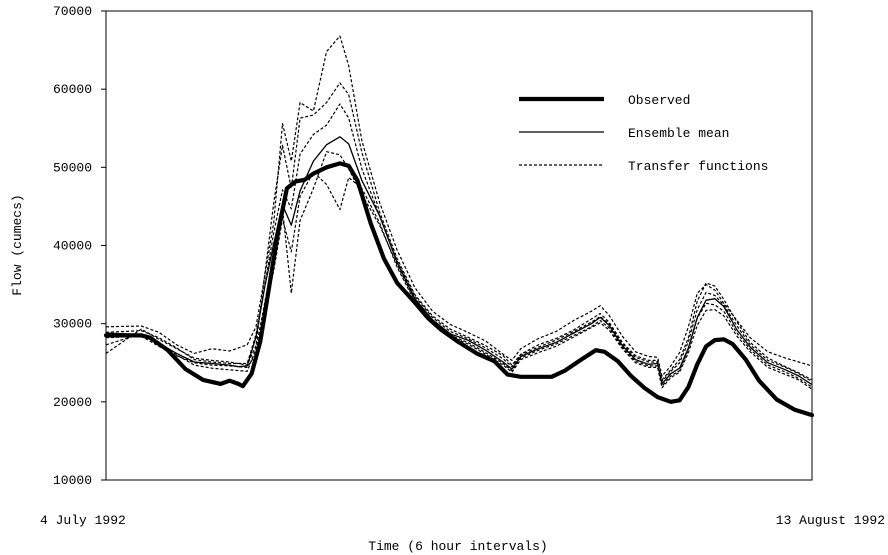  What do you see at coordinates (72, 402) in the screenshot?
I see `y-tick-label: 20000` at bounding box center [72, 402].